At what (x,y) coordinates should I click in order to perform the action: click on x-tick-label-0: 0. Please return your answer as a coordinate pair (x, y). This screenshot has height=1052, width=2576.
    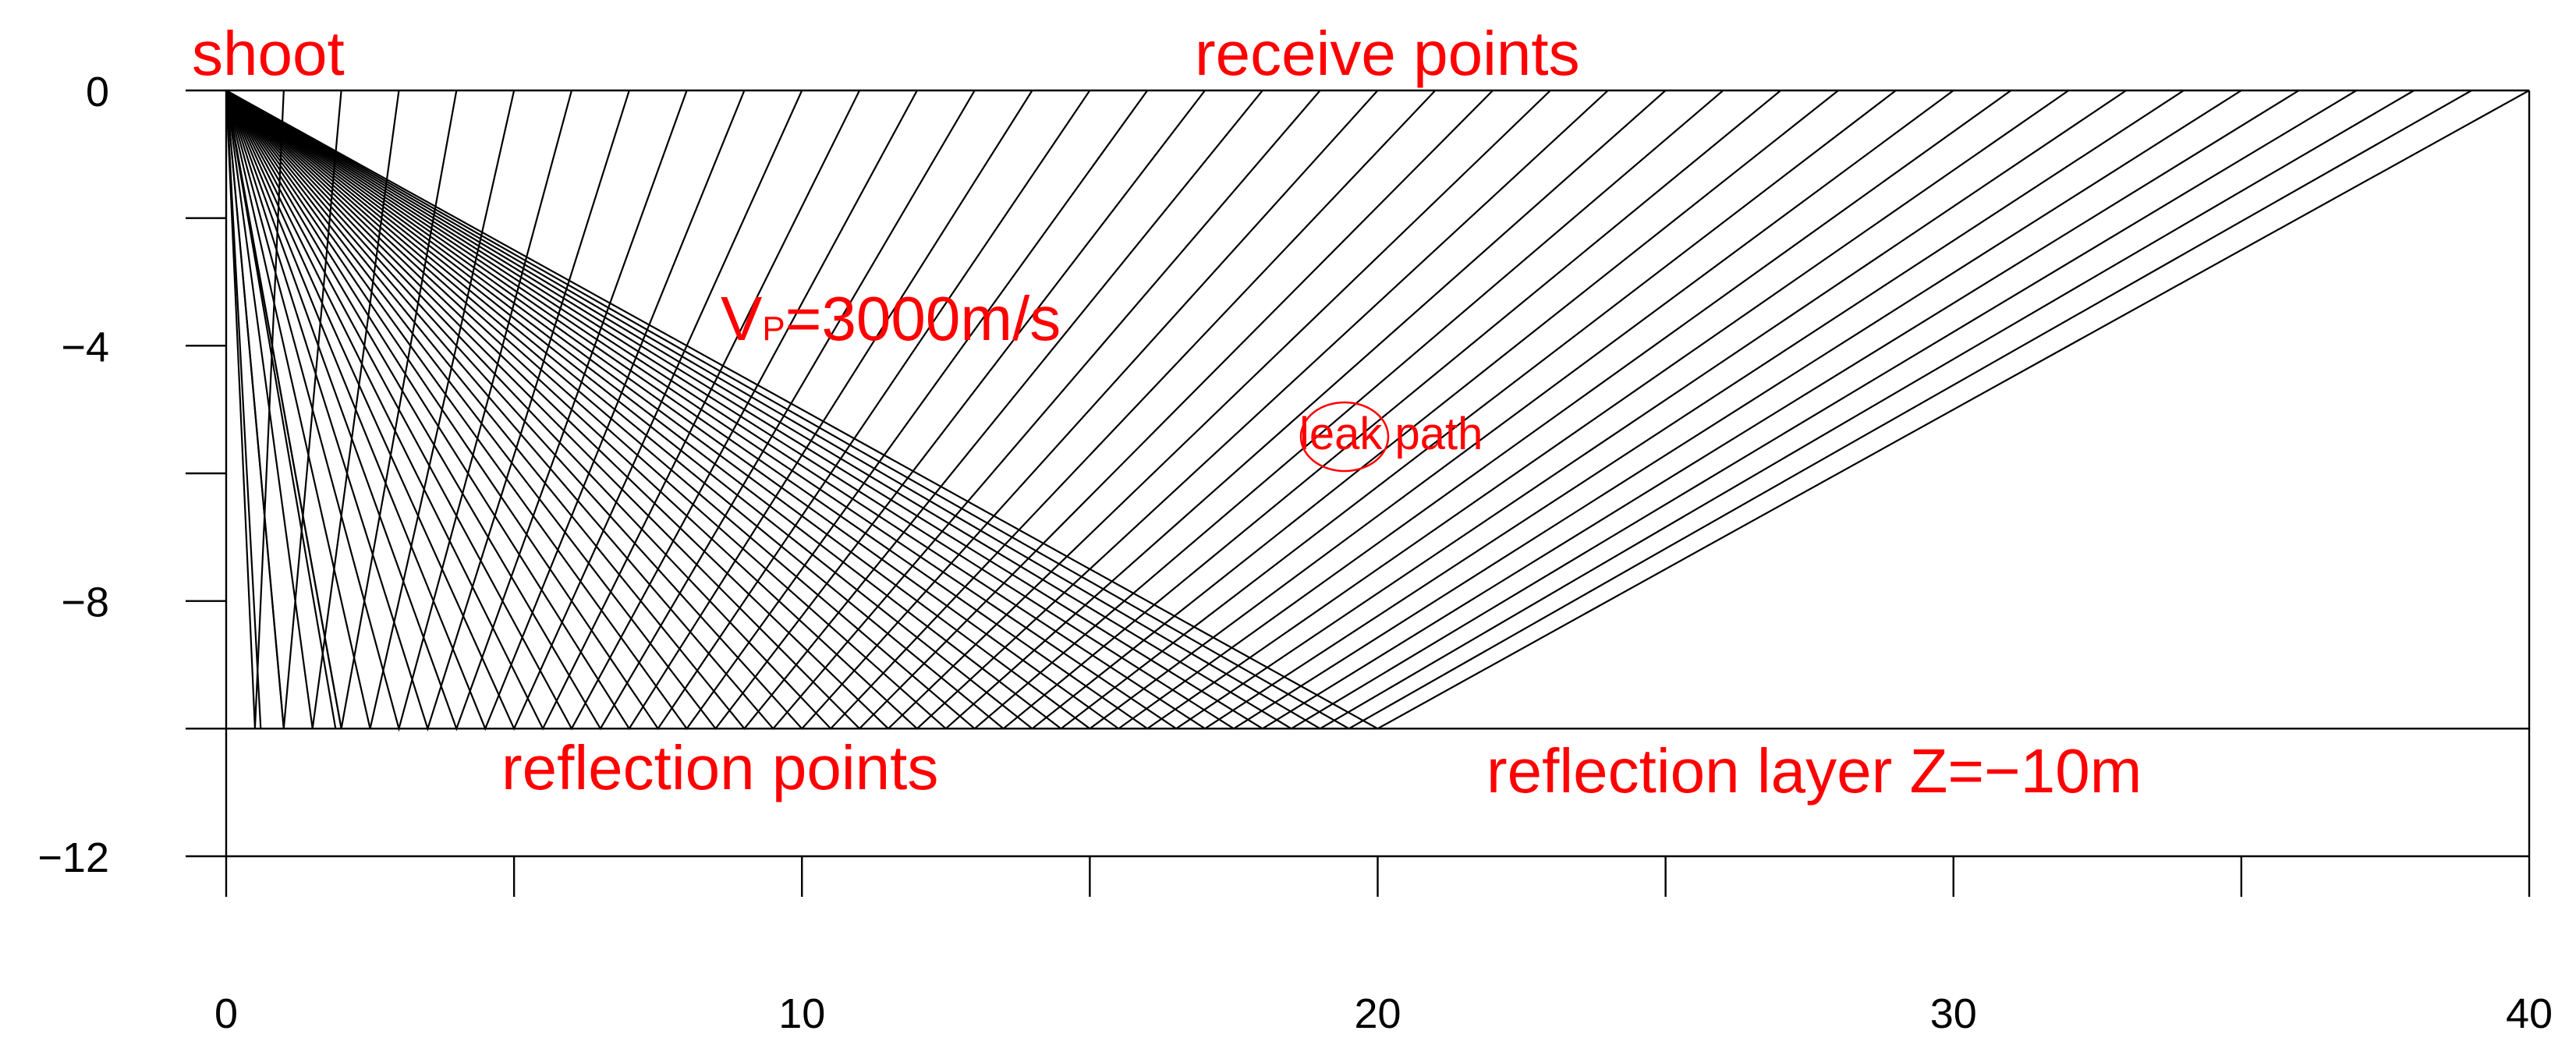
    Looking at the image, I should click on (226, 1013).